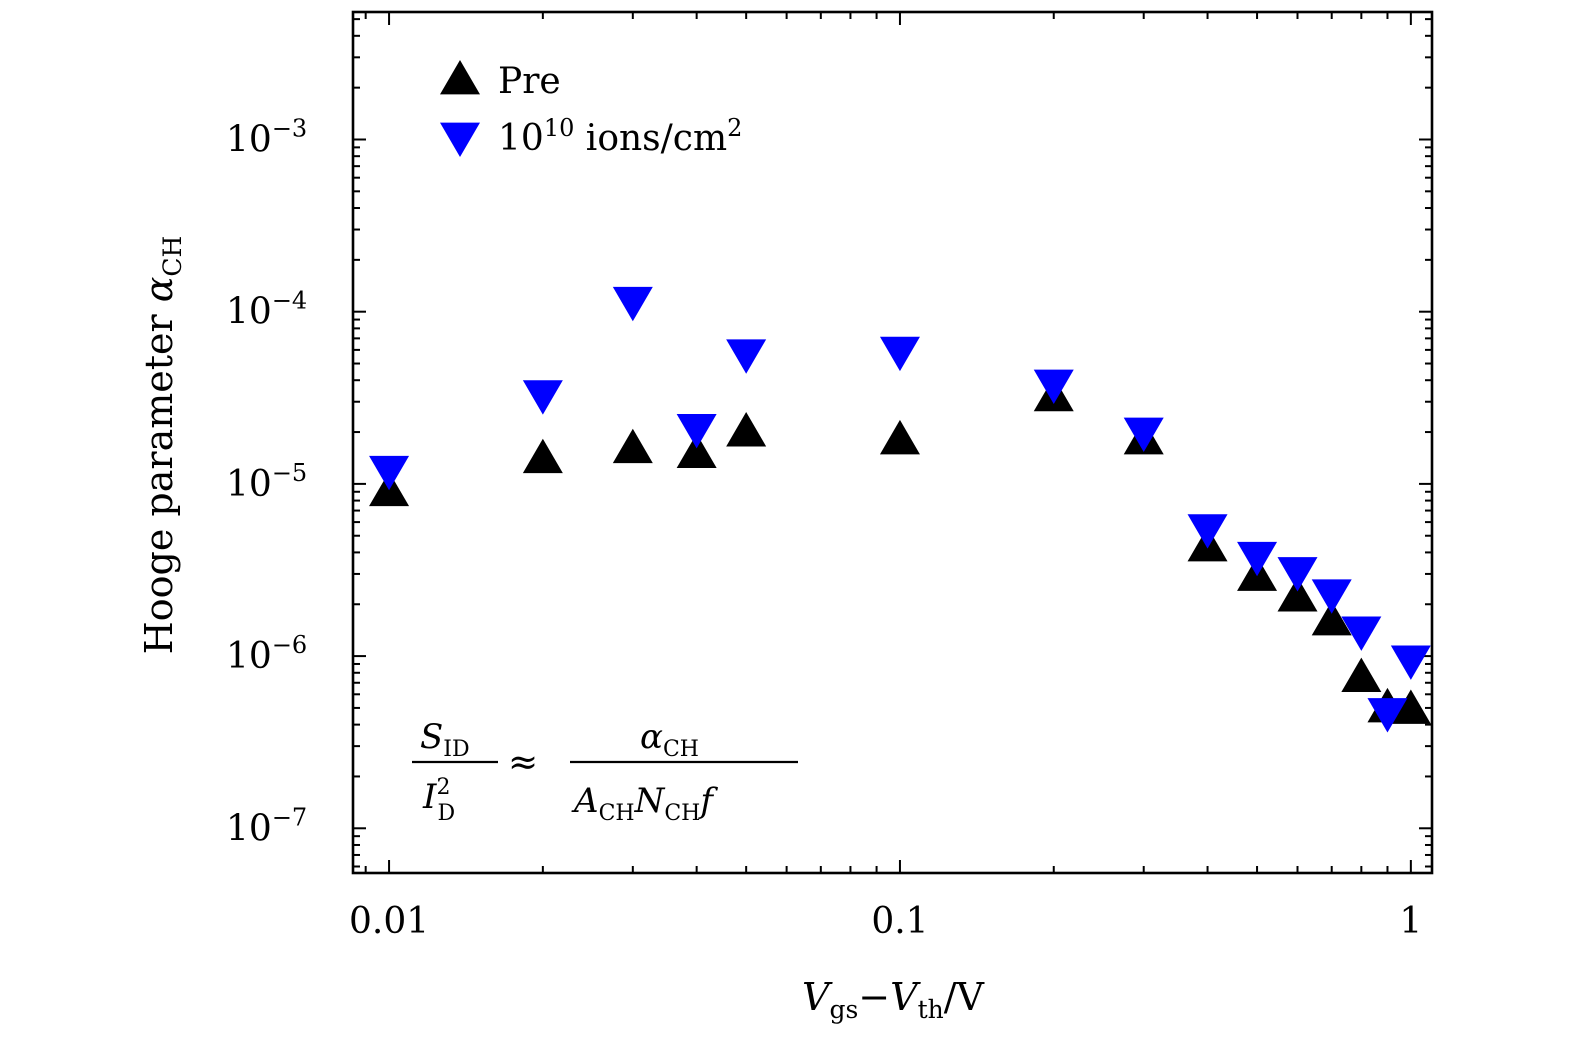 The width and height of the screenshot is (1575, 1043). I want to click on y-tick-label: 10⁻⁷, so click(266, 826).